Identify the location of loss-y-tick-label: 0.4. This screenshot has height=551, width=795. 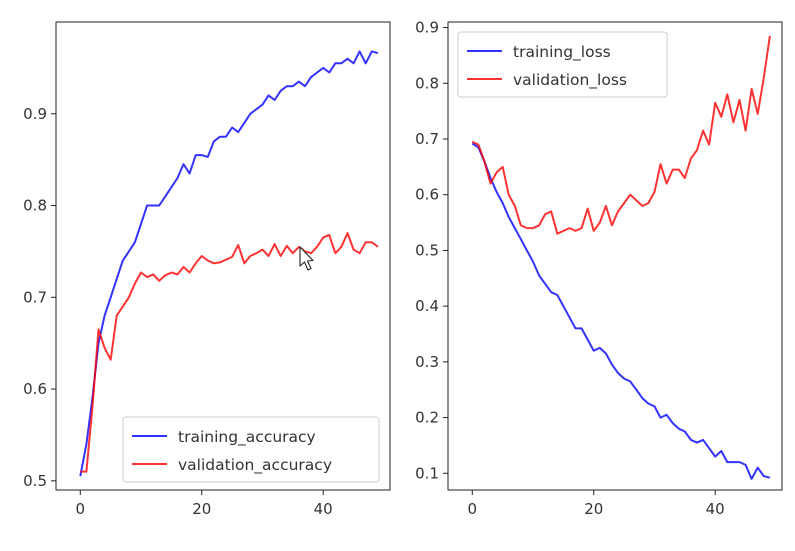
(427, 306).